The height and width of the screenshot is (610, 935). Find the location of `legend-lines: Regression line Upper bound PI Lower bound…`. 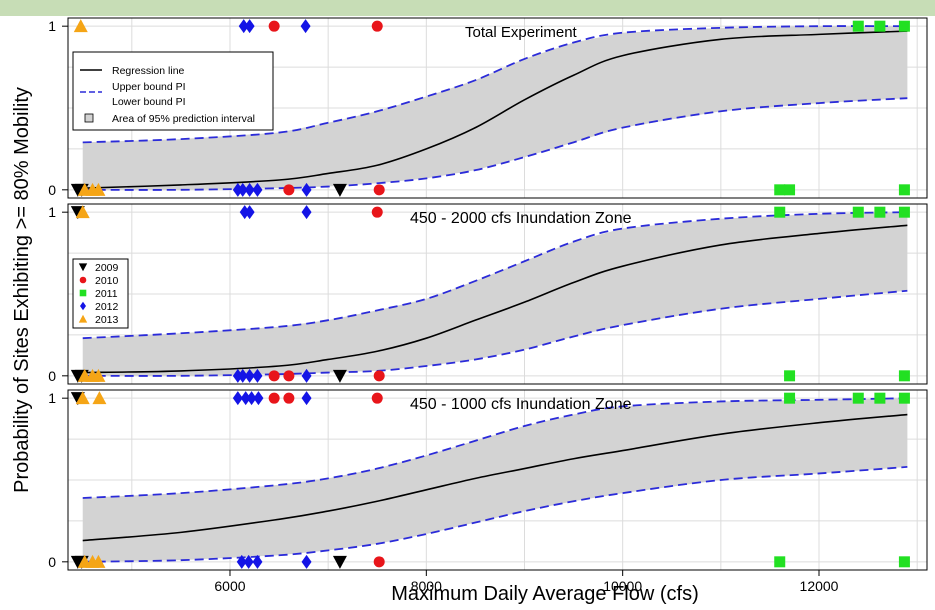

legend-lines: Regression line Upper bound PI Lower bound… is located at coordinates (173, 91).